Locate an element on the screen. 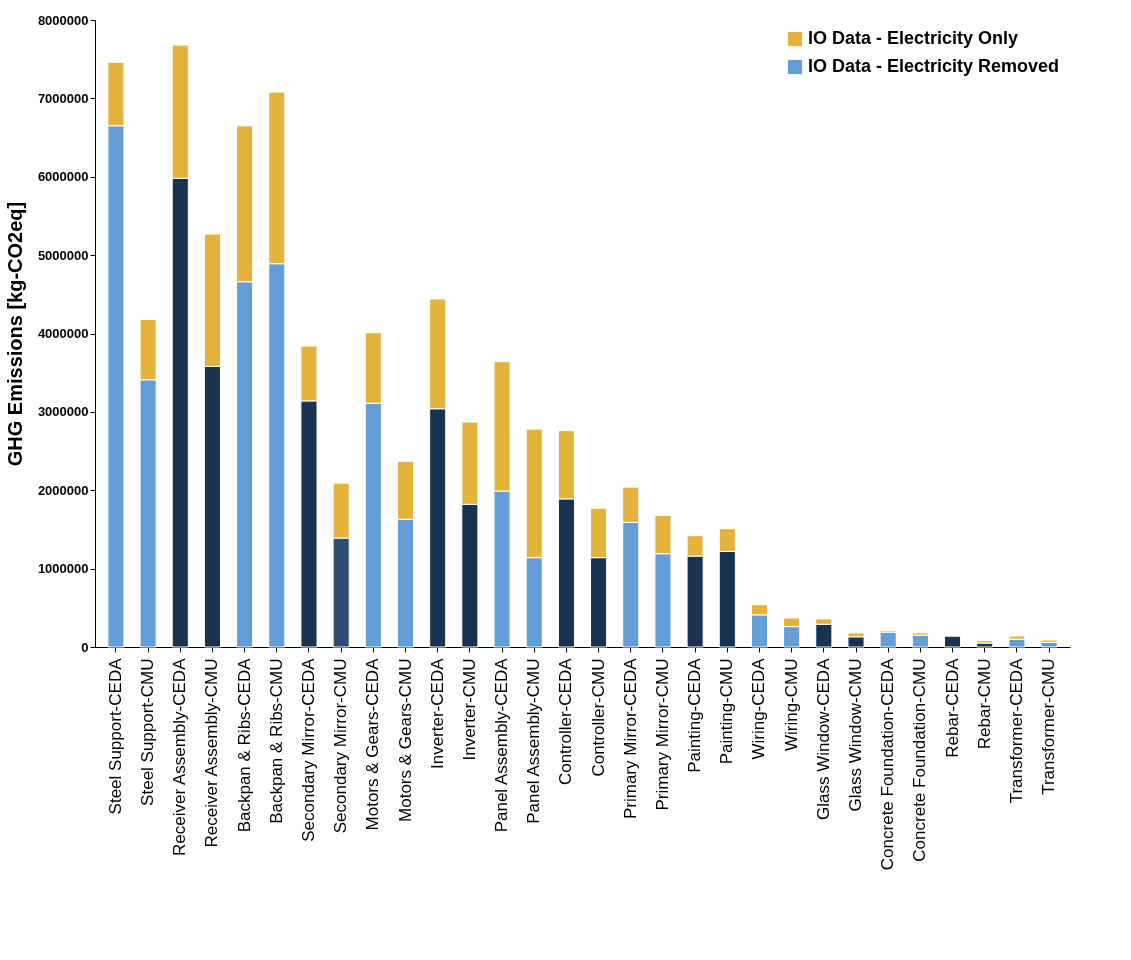 This screenshot has width=1131, height=960. legend-label: IO Data - Electricity Only is located at coordinates (913, 38).